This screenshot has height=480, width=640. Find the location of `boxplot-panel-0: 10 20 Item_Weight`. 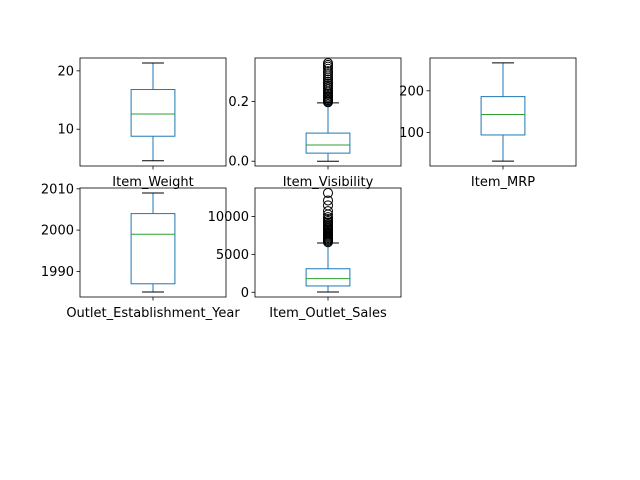

boxplot-panel-0: 10 20 Item_Weight is located at coordinates (142, 123).